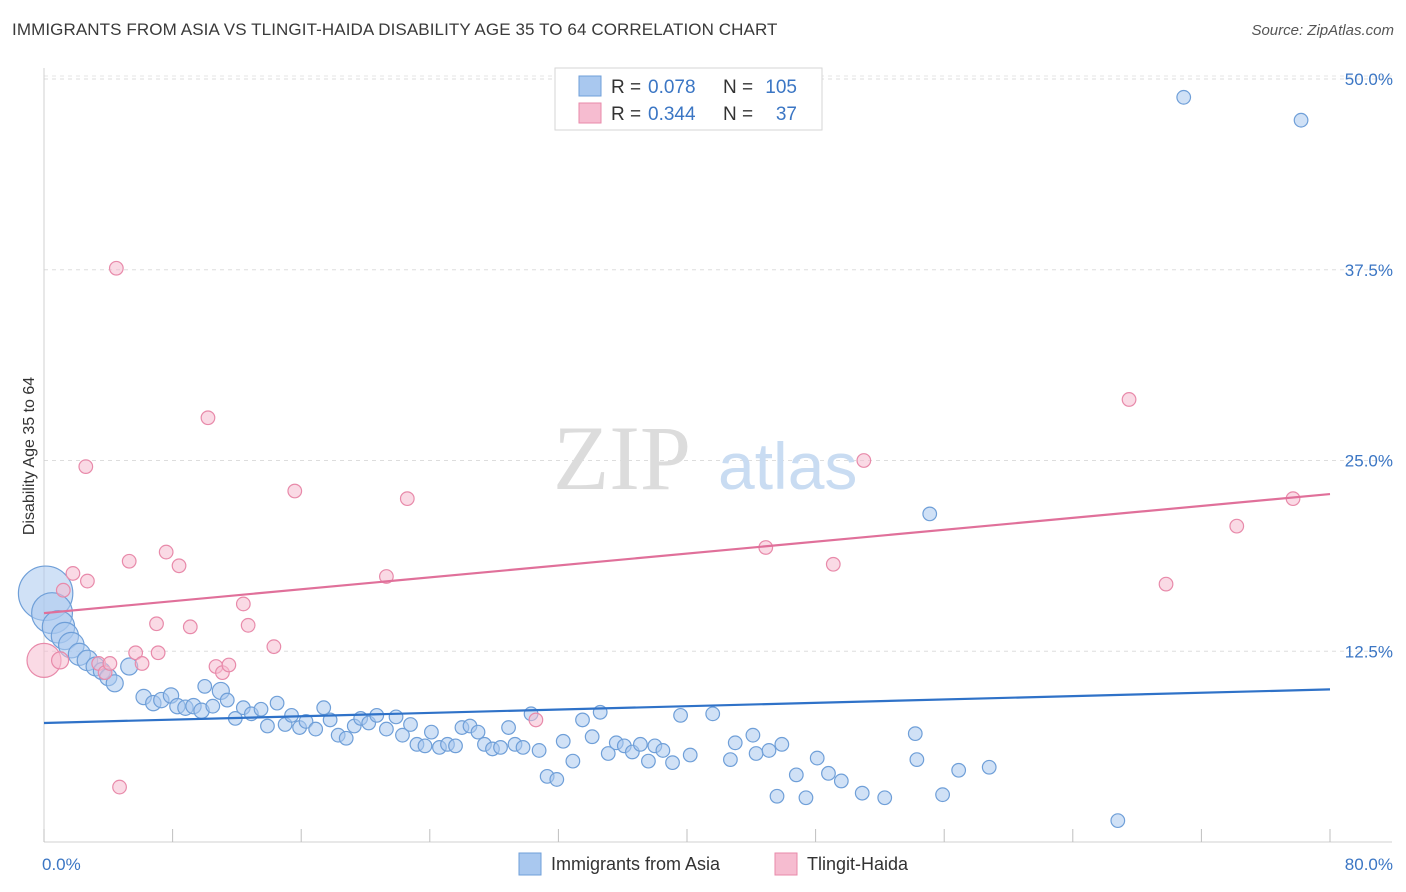 This screenshot has width=1406, height=892. What do you see at coordinates (705, 458) in the screenshot?
I see `watermark: ZIP atlas` at bounding box center [705, 458].